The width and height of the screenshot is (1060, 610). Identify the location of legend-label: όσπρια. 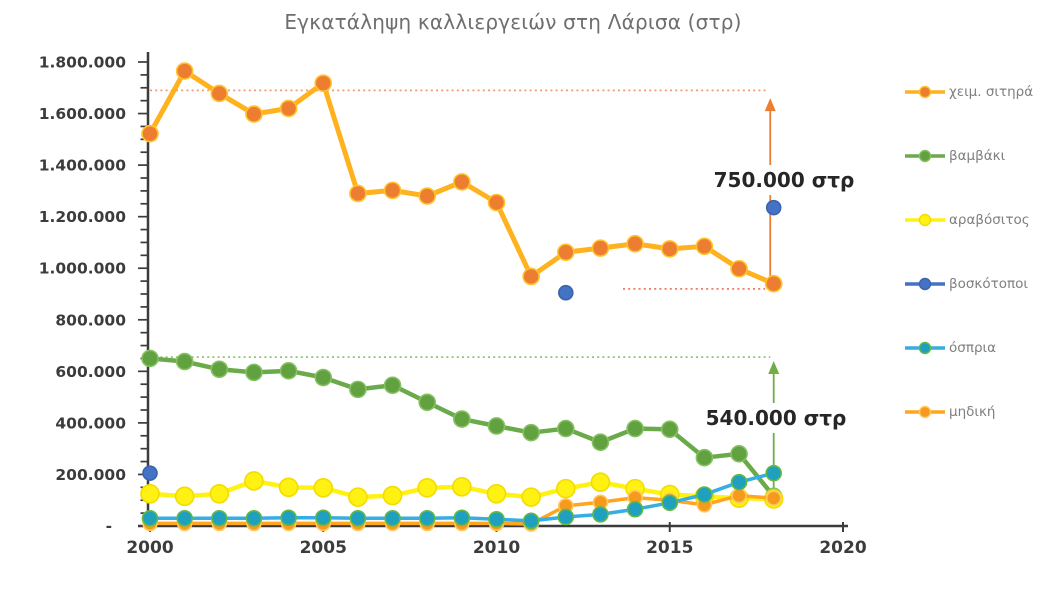
(972, 348).